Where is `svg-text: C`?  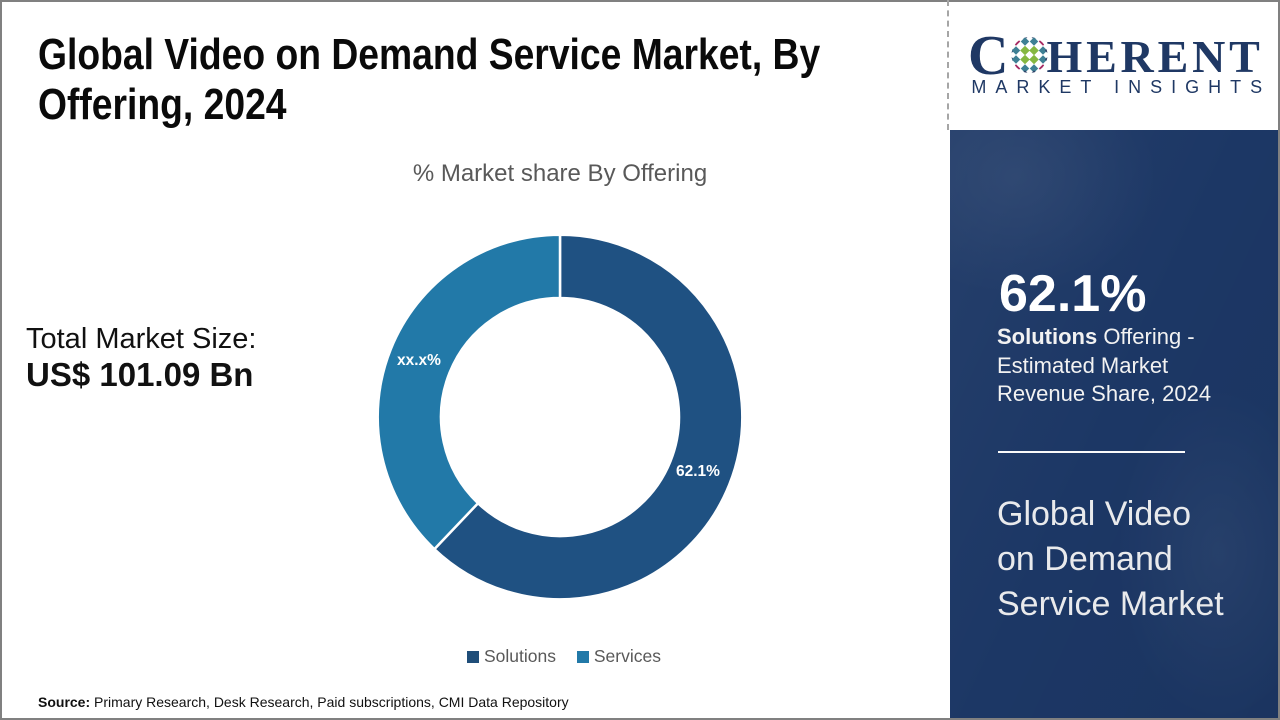 svg-text: C is located at coordinates (988, 56).